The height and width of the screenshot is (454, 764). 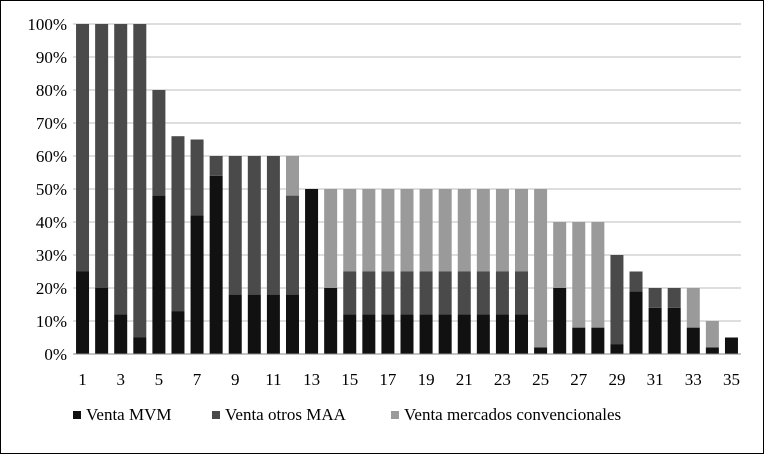 I want to click on y-tick-label: 10%, so click(x=51, y=321).